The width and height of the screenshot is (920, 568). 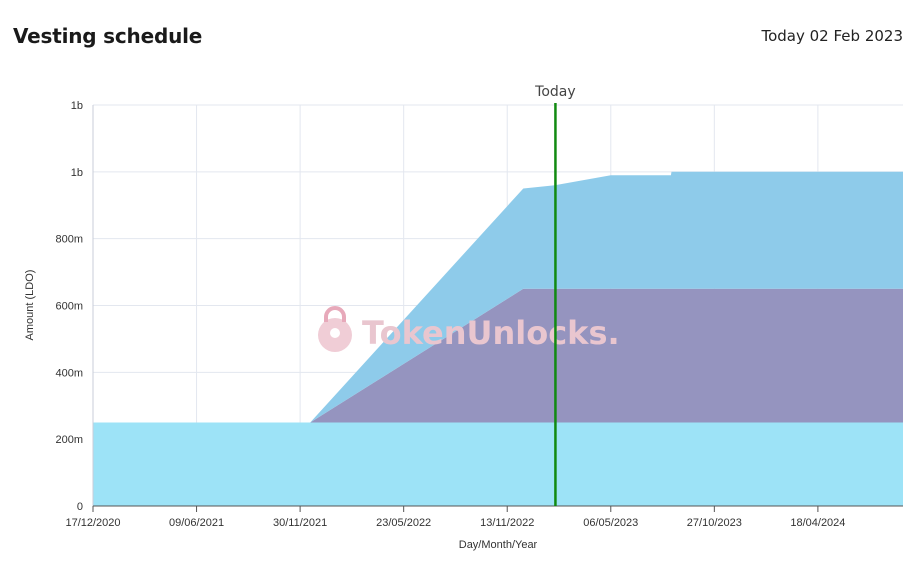 I want to click on y-tick-label: 800m, so click(x=69, y=240).